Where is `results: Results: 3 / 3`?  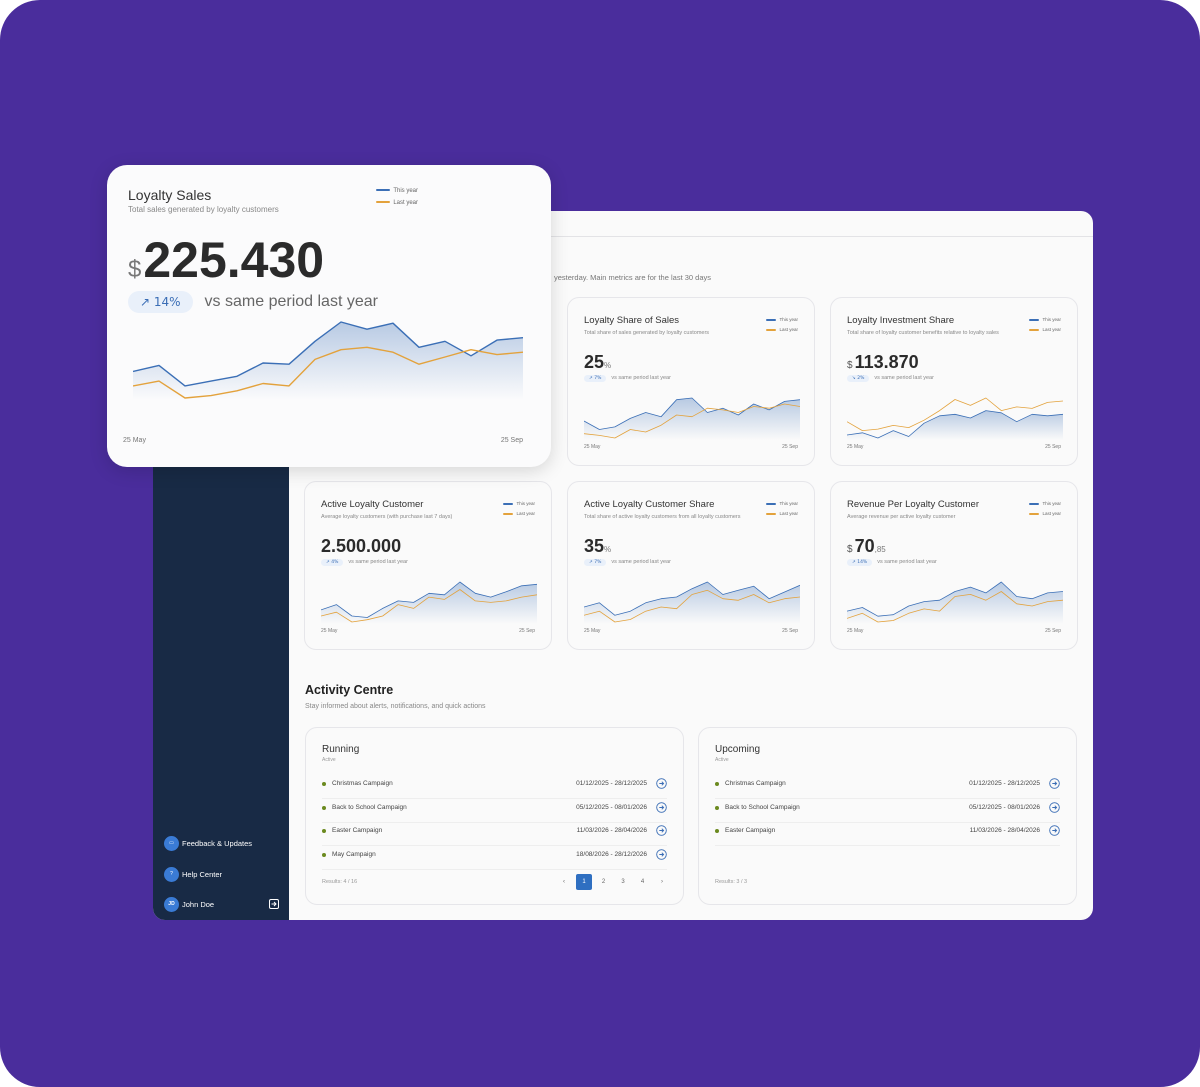
results: Results: 3 / 3 is located at coordinates (731, 882).